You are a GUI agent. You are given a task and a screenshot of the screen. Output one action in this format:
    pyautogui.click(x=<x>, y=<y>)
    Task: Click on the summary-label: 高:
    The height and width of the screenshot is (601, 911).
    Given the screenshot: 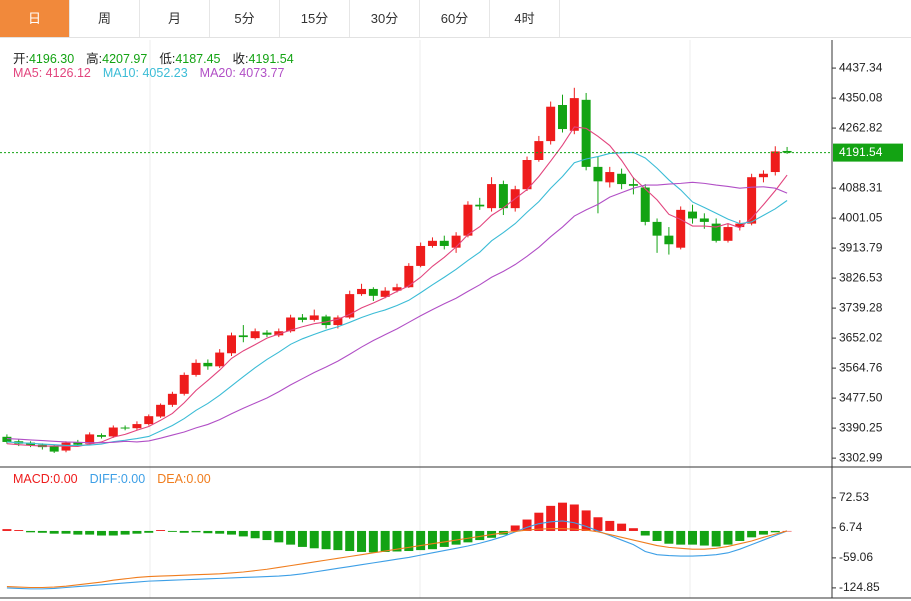 What is the action you would take?
    pyautogui.click(x=94, y=59)
    